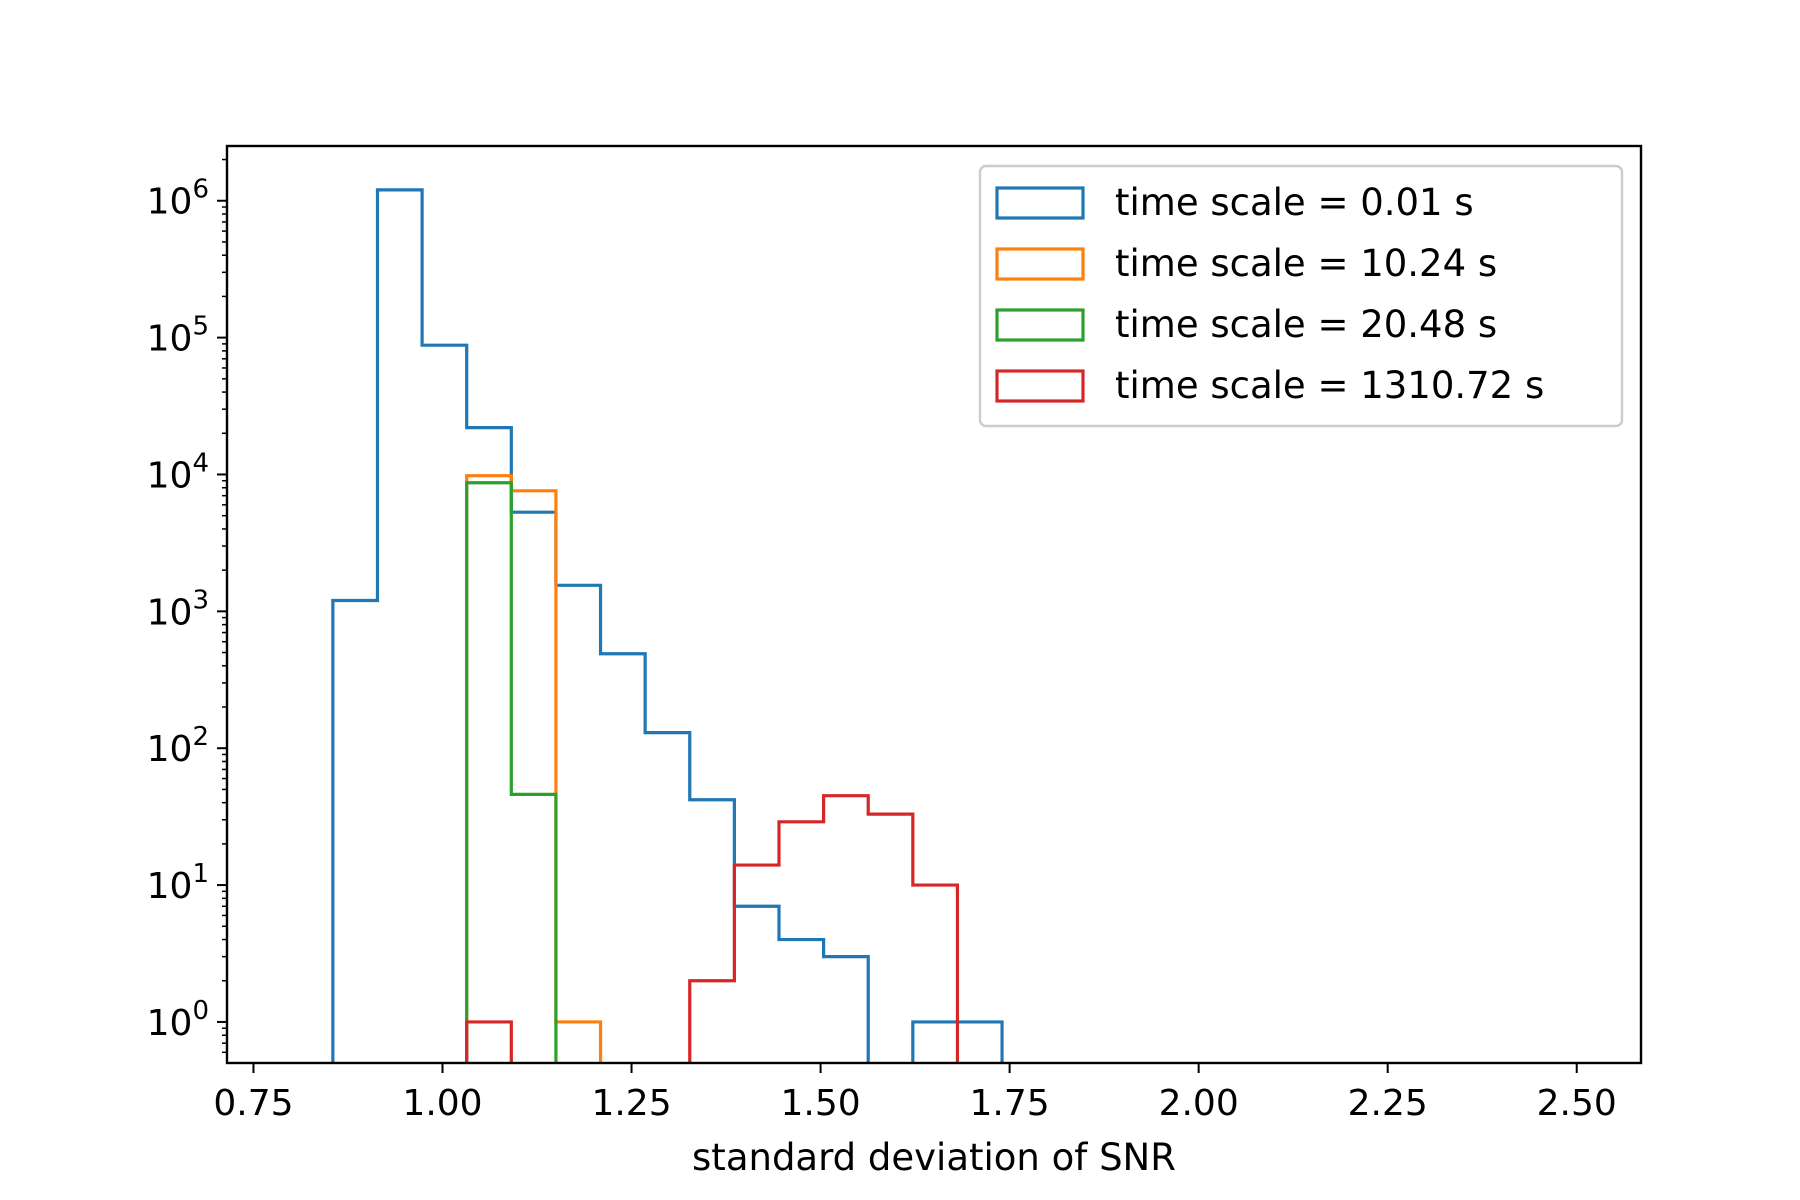 The height and width of the screenshot is (1200, 1800). I want to click on series-3-histogram, so click(712, 928).